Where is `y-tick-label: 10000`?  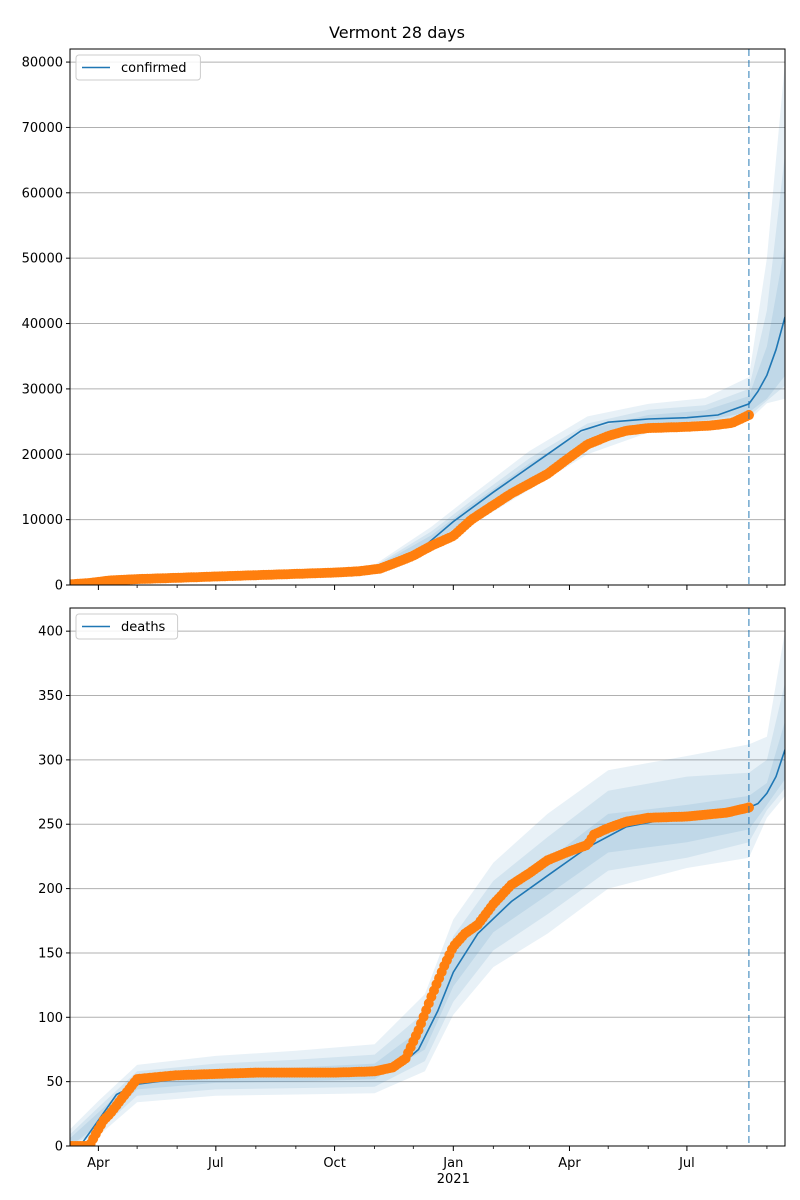
y-tick-label: 10000 is located at coordinates (42, 520).